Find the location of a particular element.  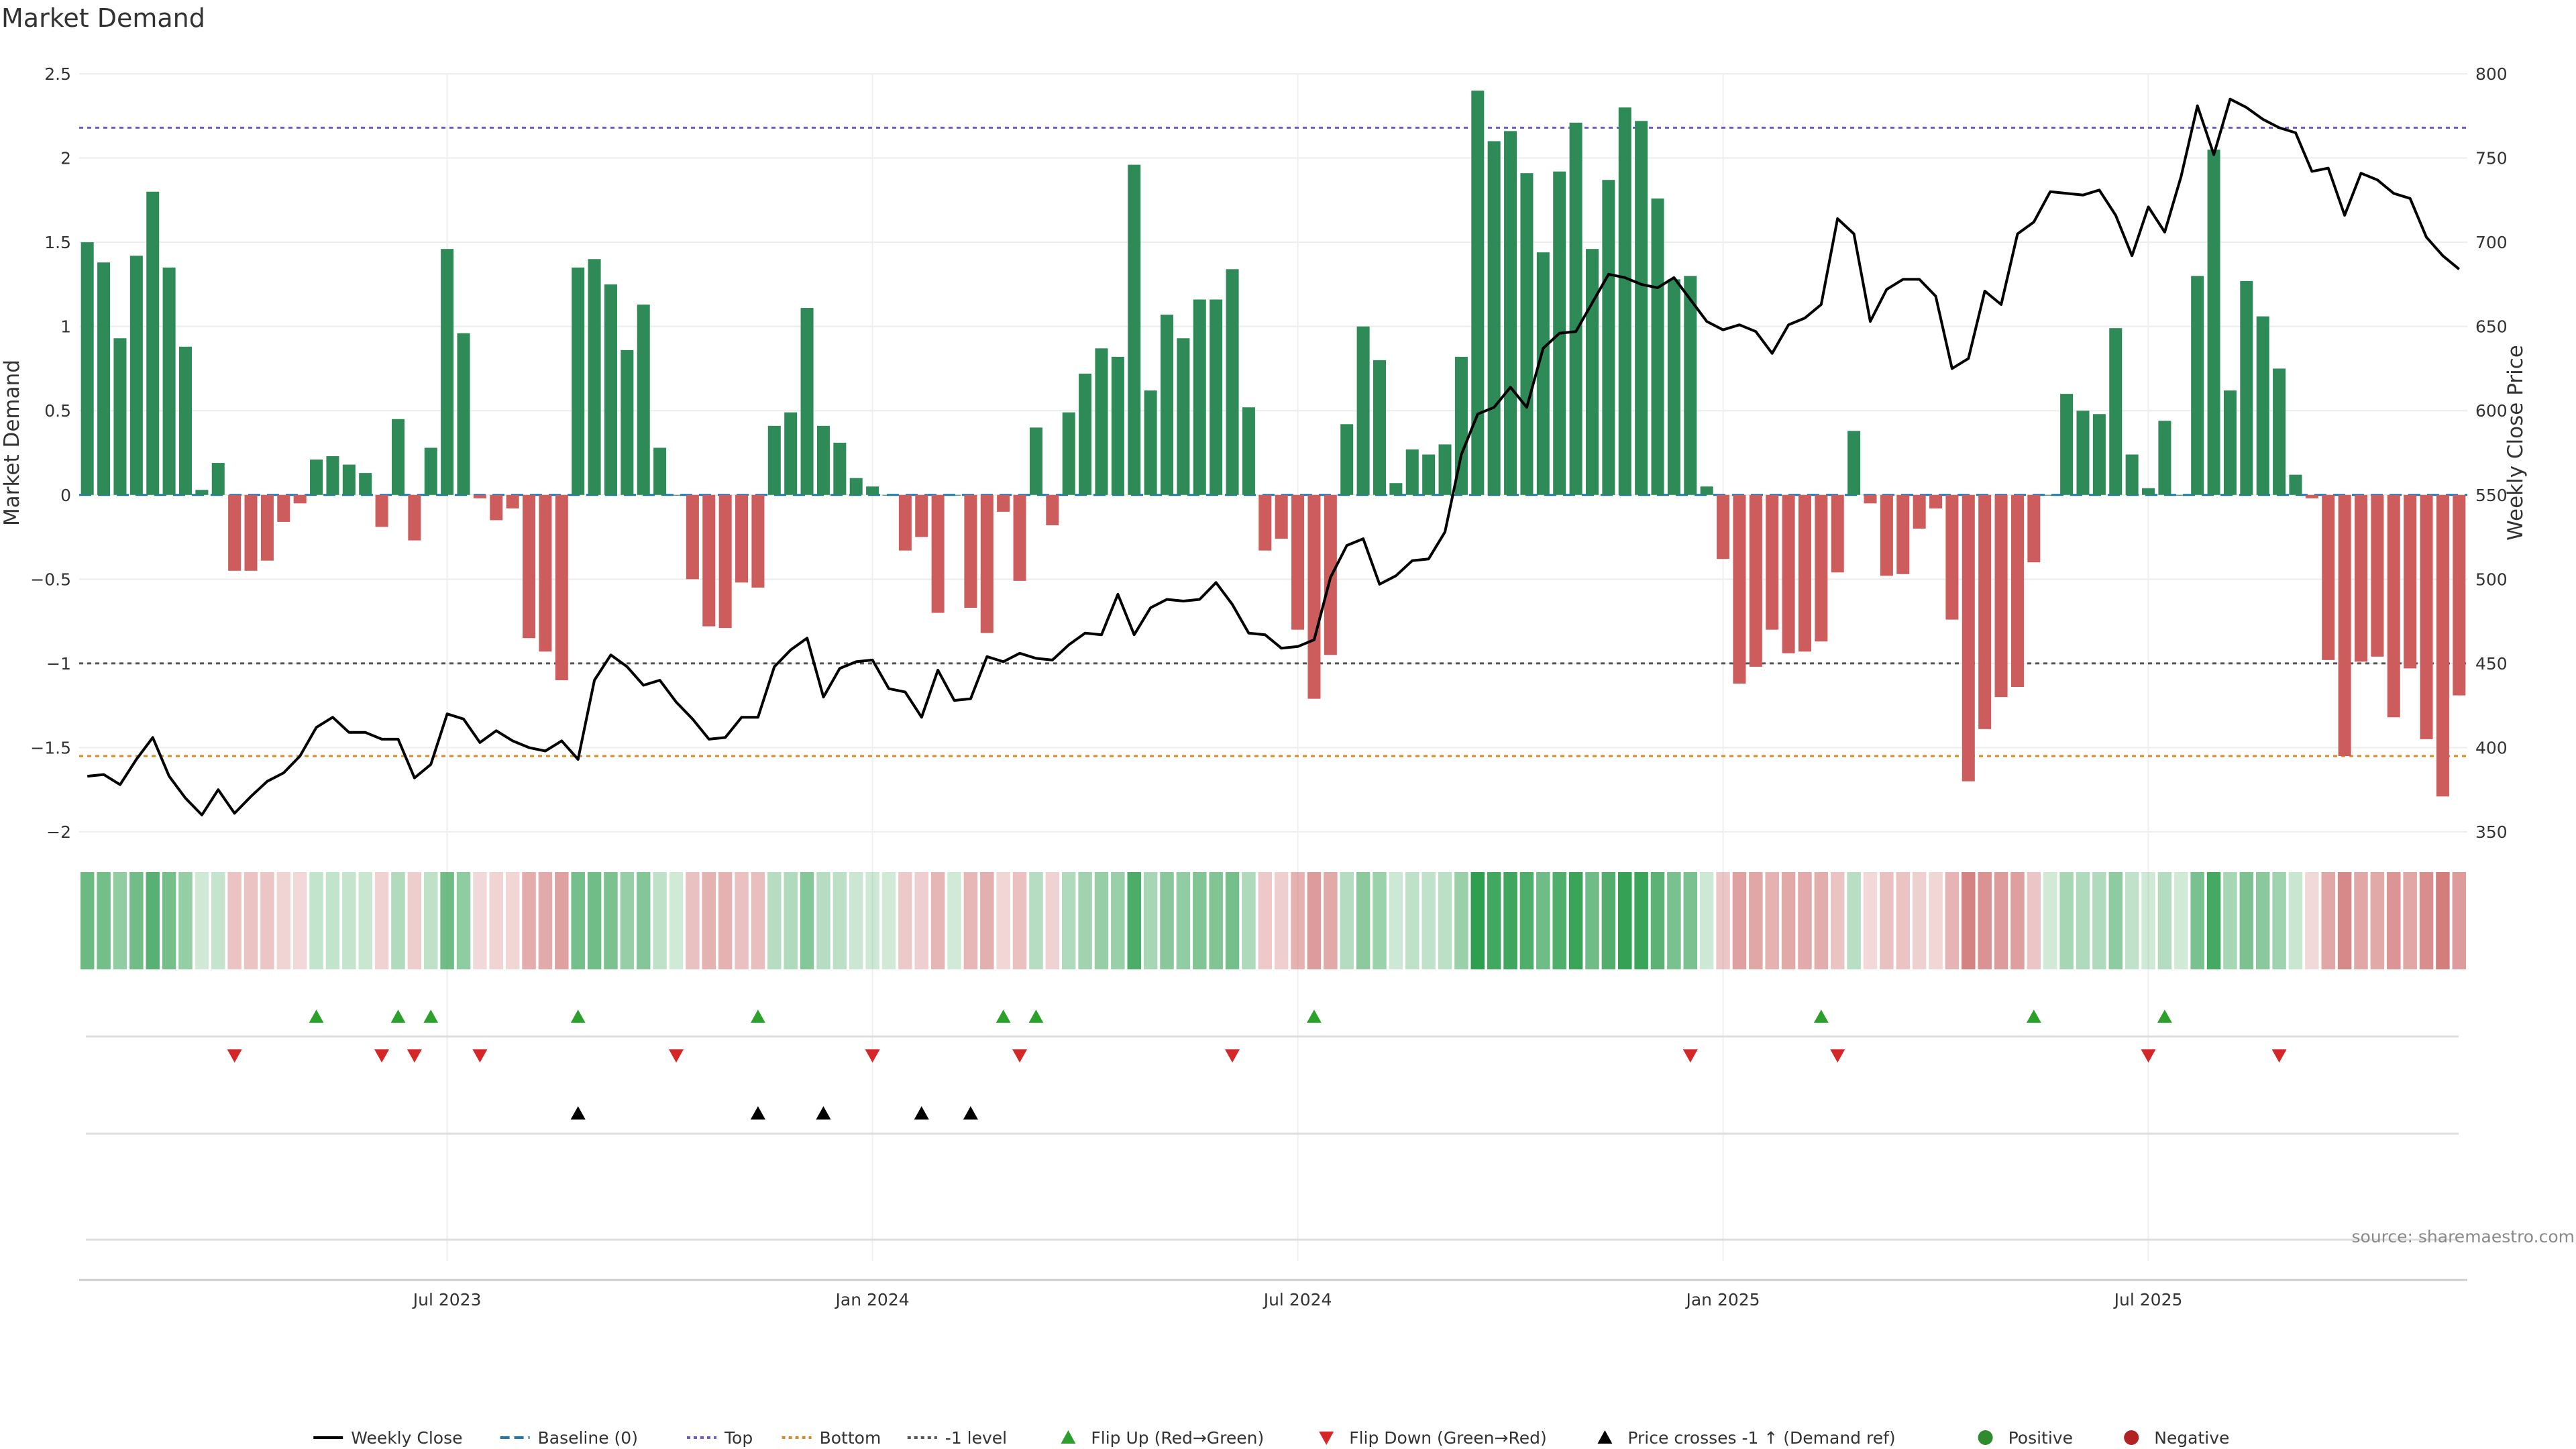

demand-heat-strip is located at coordinates (1273, 920).